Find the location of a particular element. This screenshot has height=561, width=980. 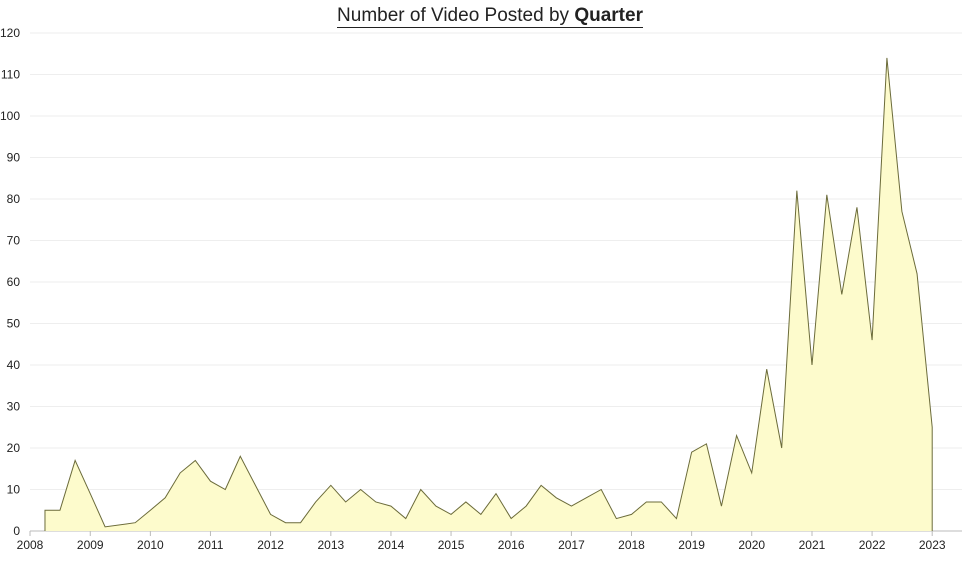

y-tick-label: 120 is located at coordinates (10, 33).